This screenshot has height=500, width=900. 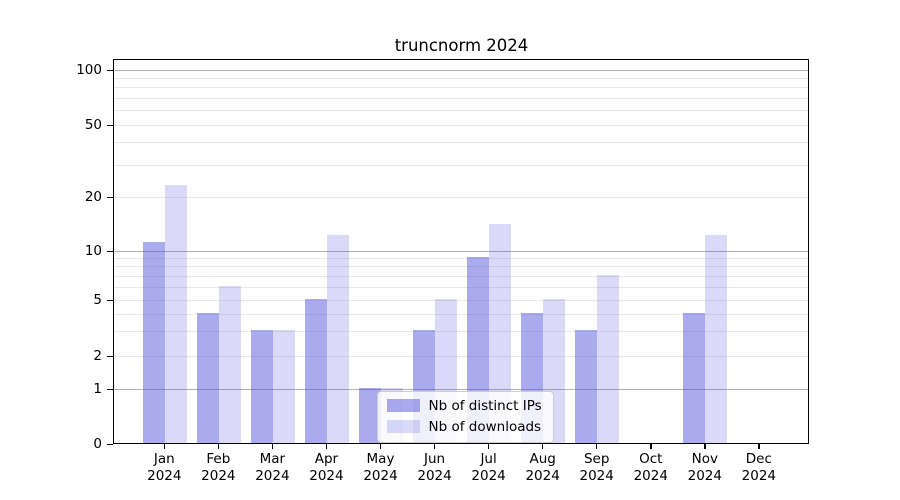 I want to click on bar-downloads-mar, so click(x=283, y=386).